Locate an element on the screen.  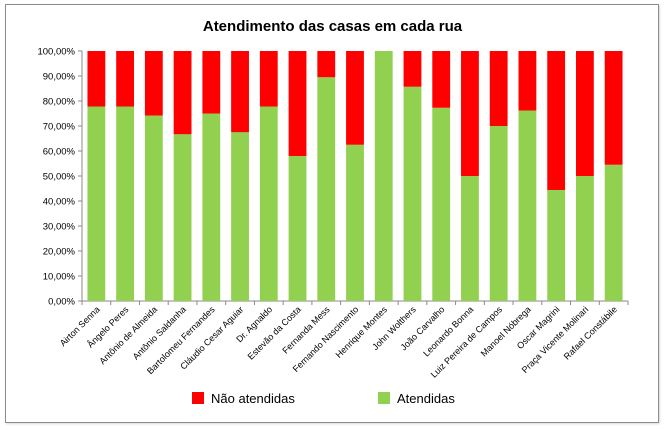
x-tick-label: Manoel Nóbrega is located at coordinates (506, 331).